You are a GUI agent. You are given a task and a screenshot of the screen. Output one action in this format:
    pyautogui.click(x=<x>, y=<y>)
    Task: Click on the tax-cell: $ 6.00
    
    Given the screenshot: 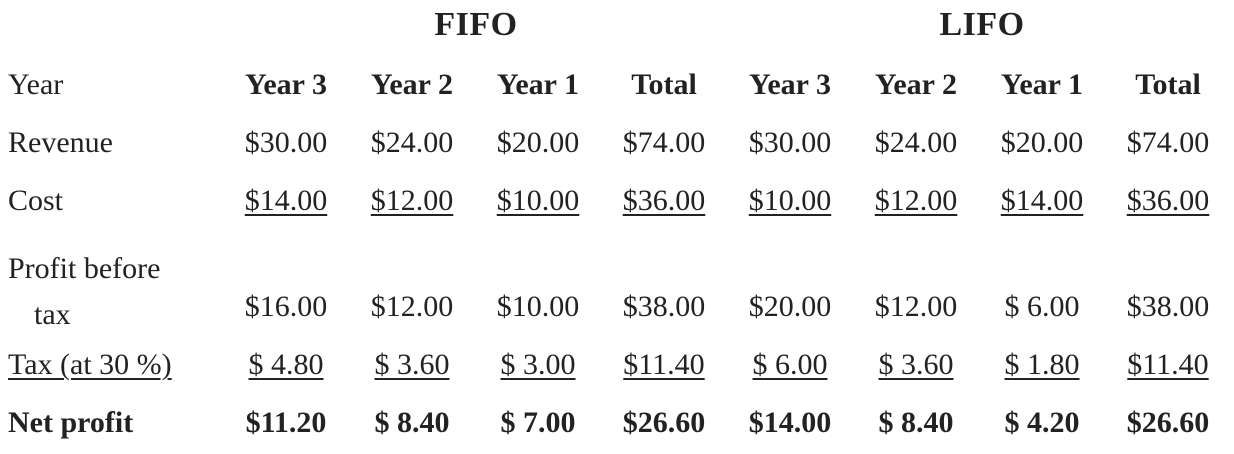 What is the action you would take?
    pyautogui.click(x=790, y=365)
    